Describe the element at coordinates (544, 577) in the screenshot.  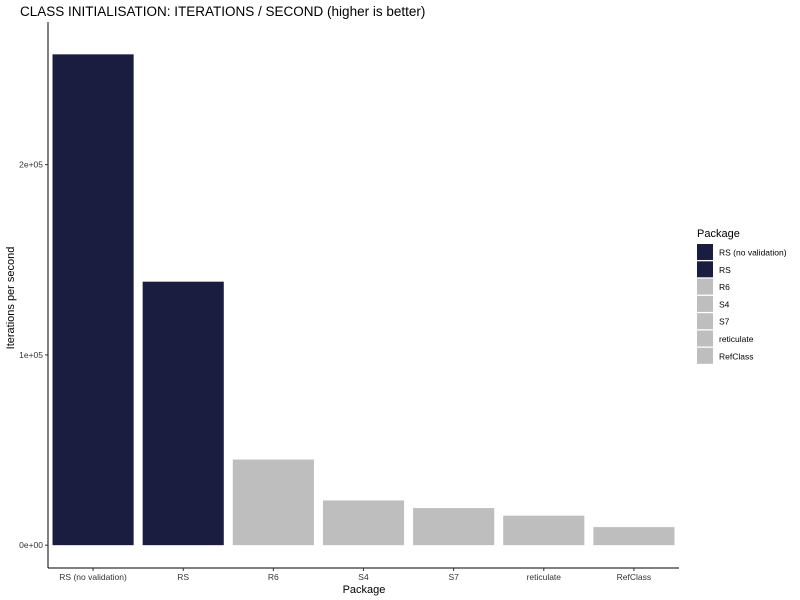
I see `x-tick-label: reticulate` at that location.